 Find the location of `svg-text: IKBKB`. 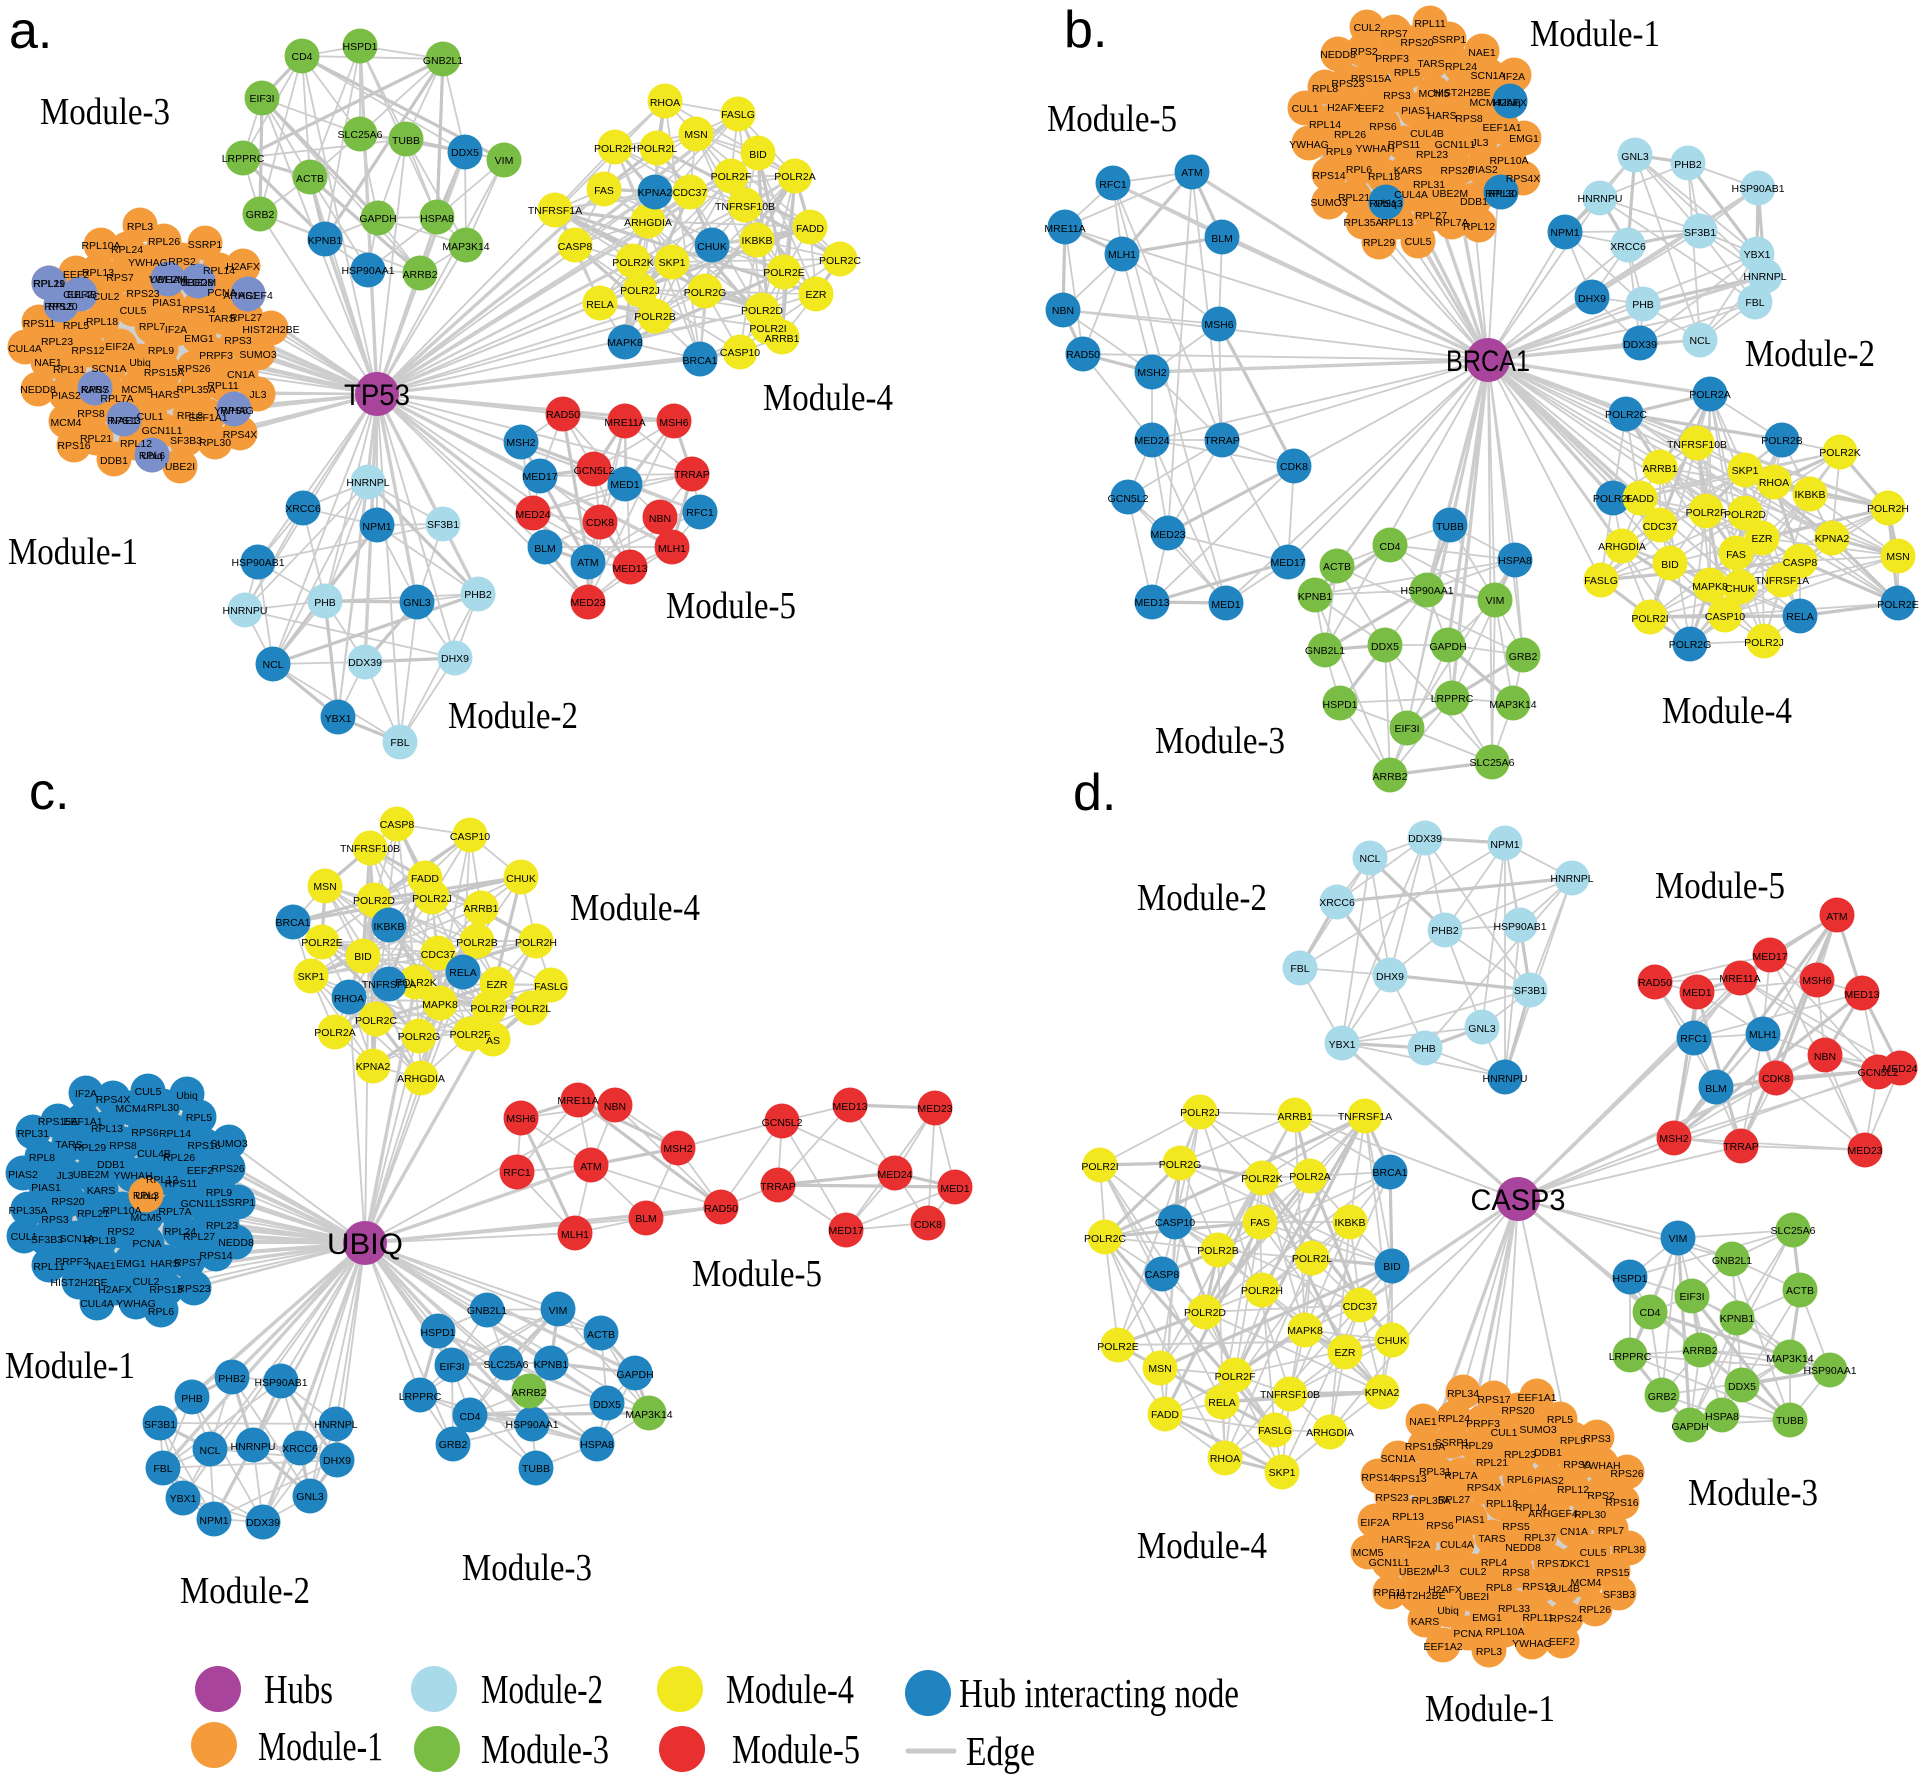

svg-text: IKBKB is located at coordinates (1810, 495).